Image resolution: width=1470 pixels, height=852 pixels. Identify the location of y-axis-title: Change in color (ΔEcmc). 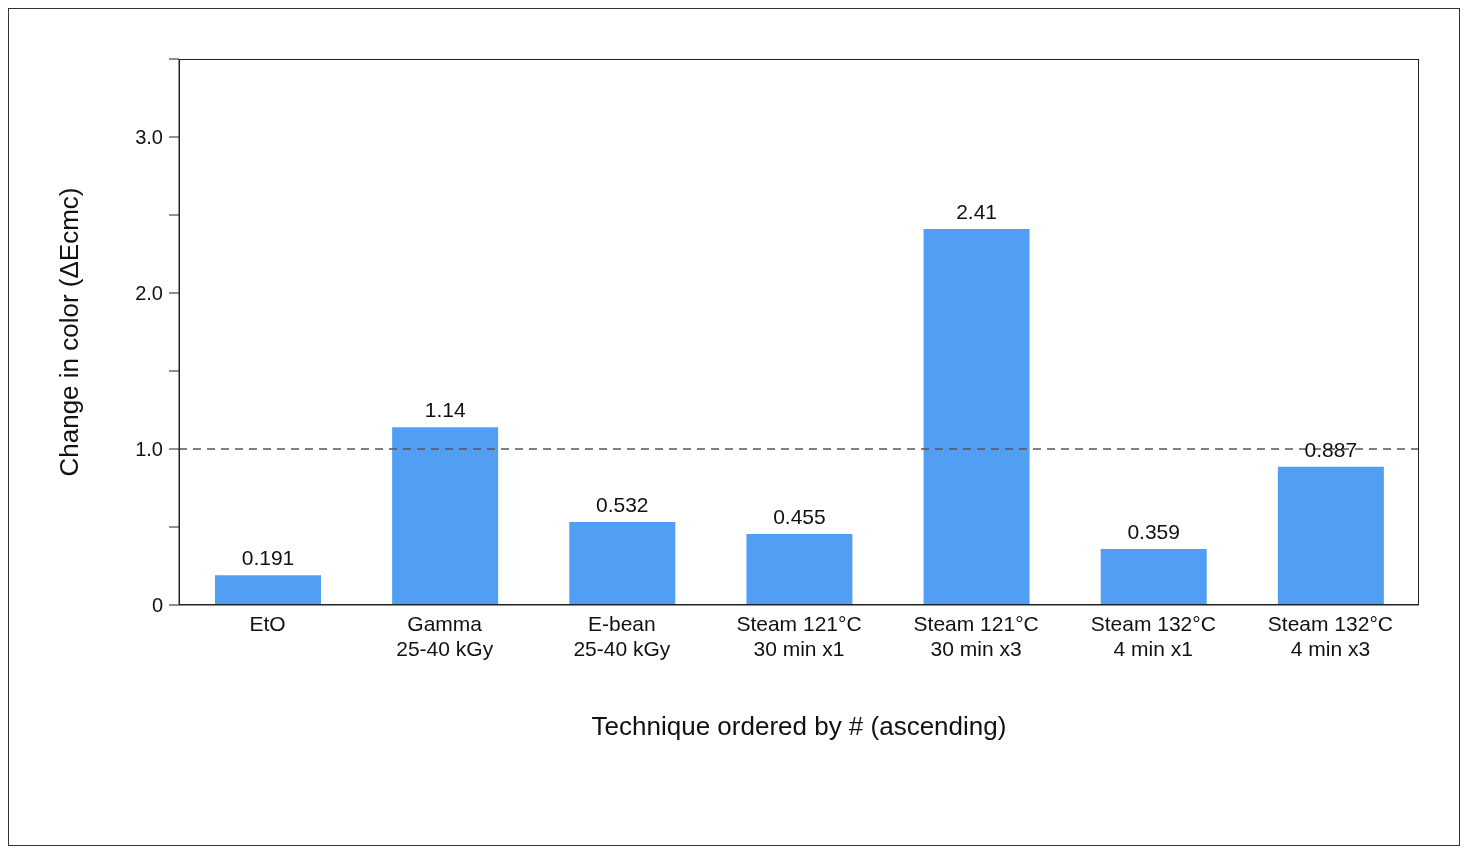
(69, 332).